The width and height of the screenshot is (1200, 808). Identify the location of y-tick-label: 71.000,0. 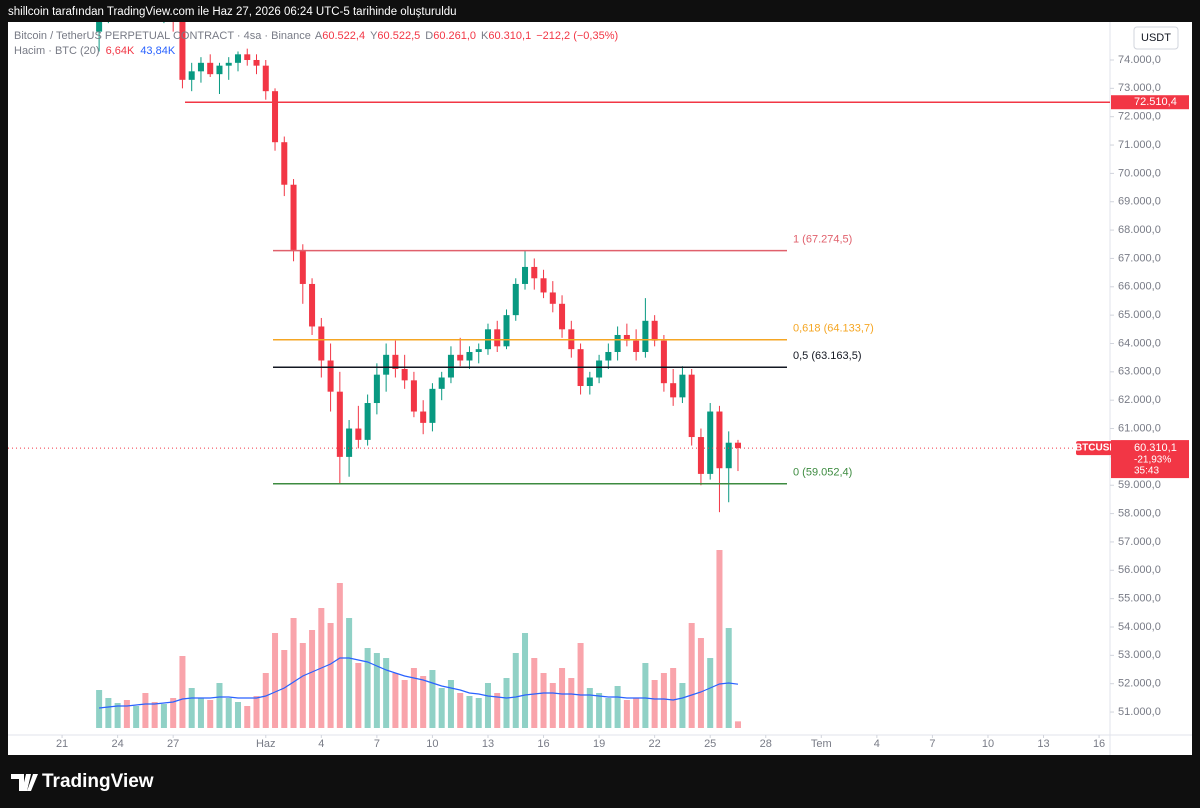
(1139, 145).